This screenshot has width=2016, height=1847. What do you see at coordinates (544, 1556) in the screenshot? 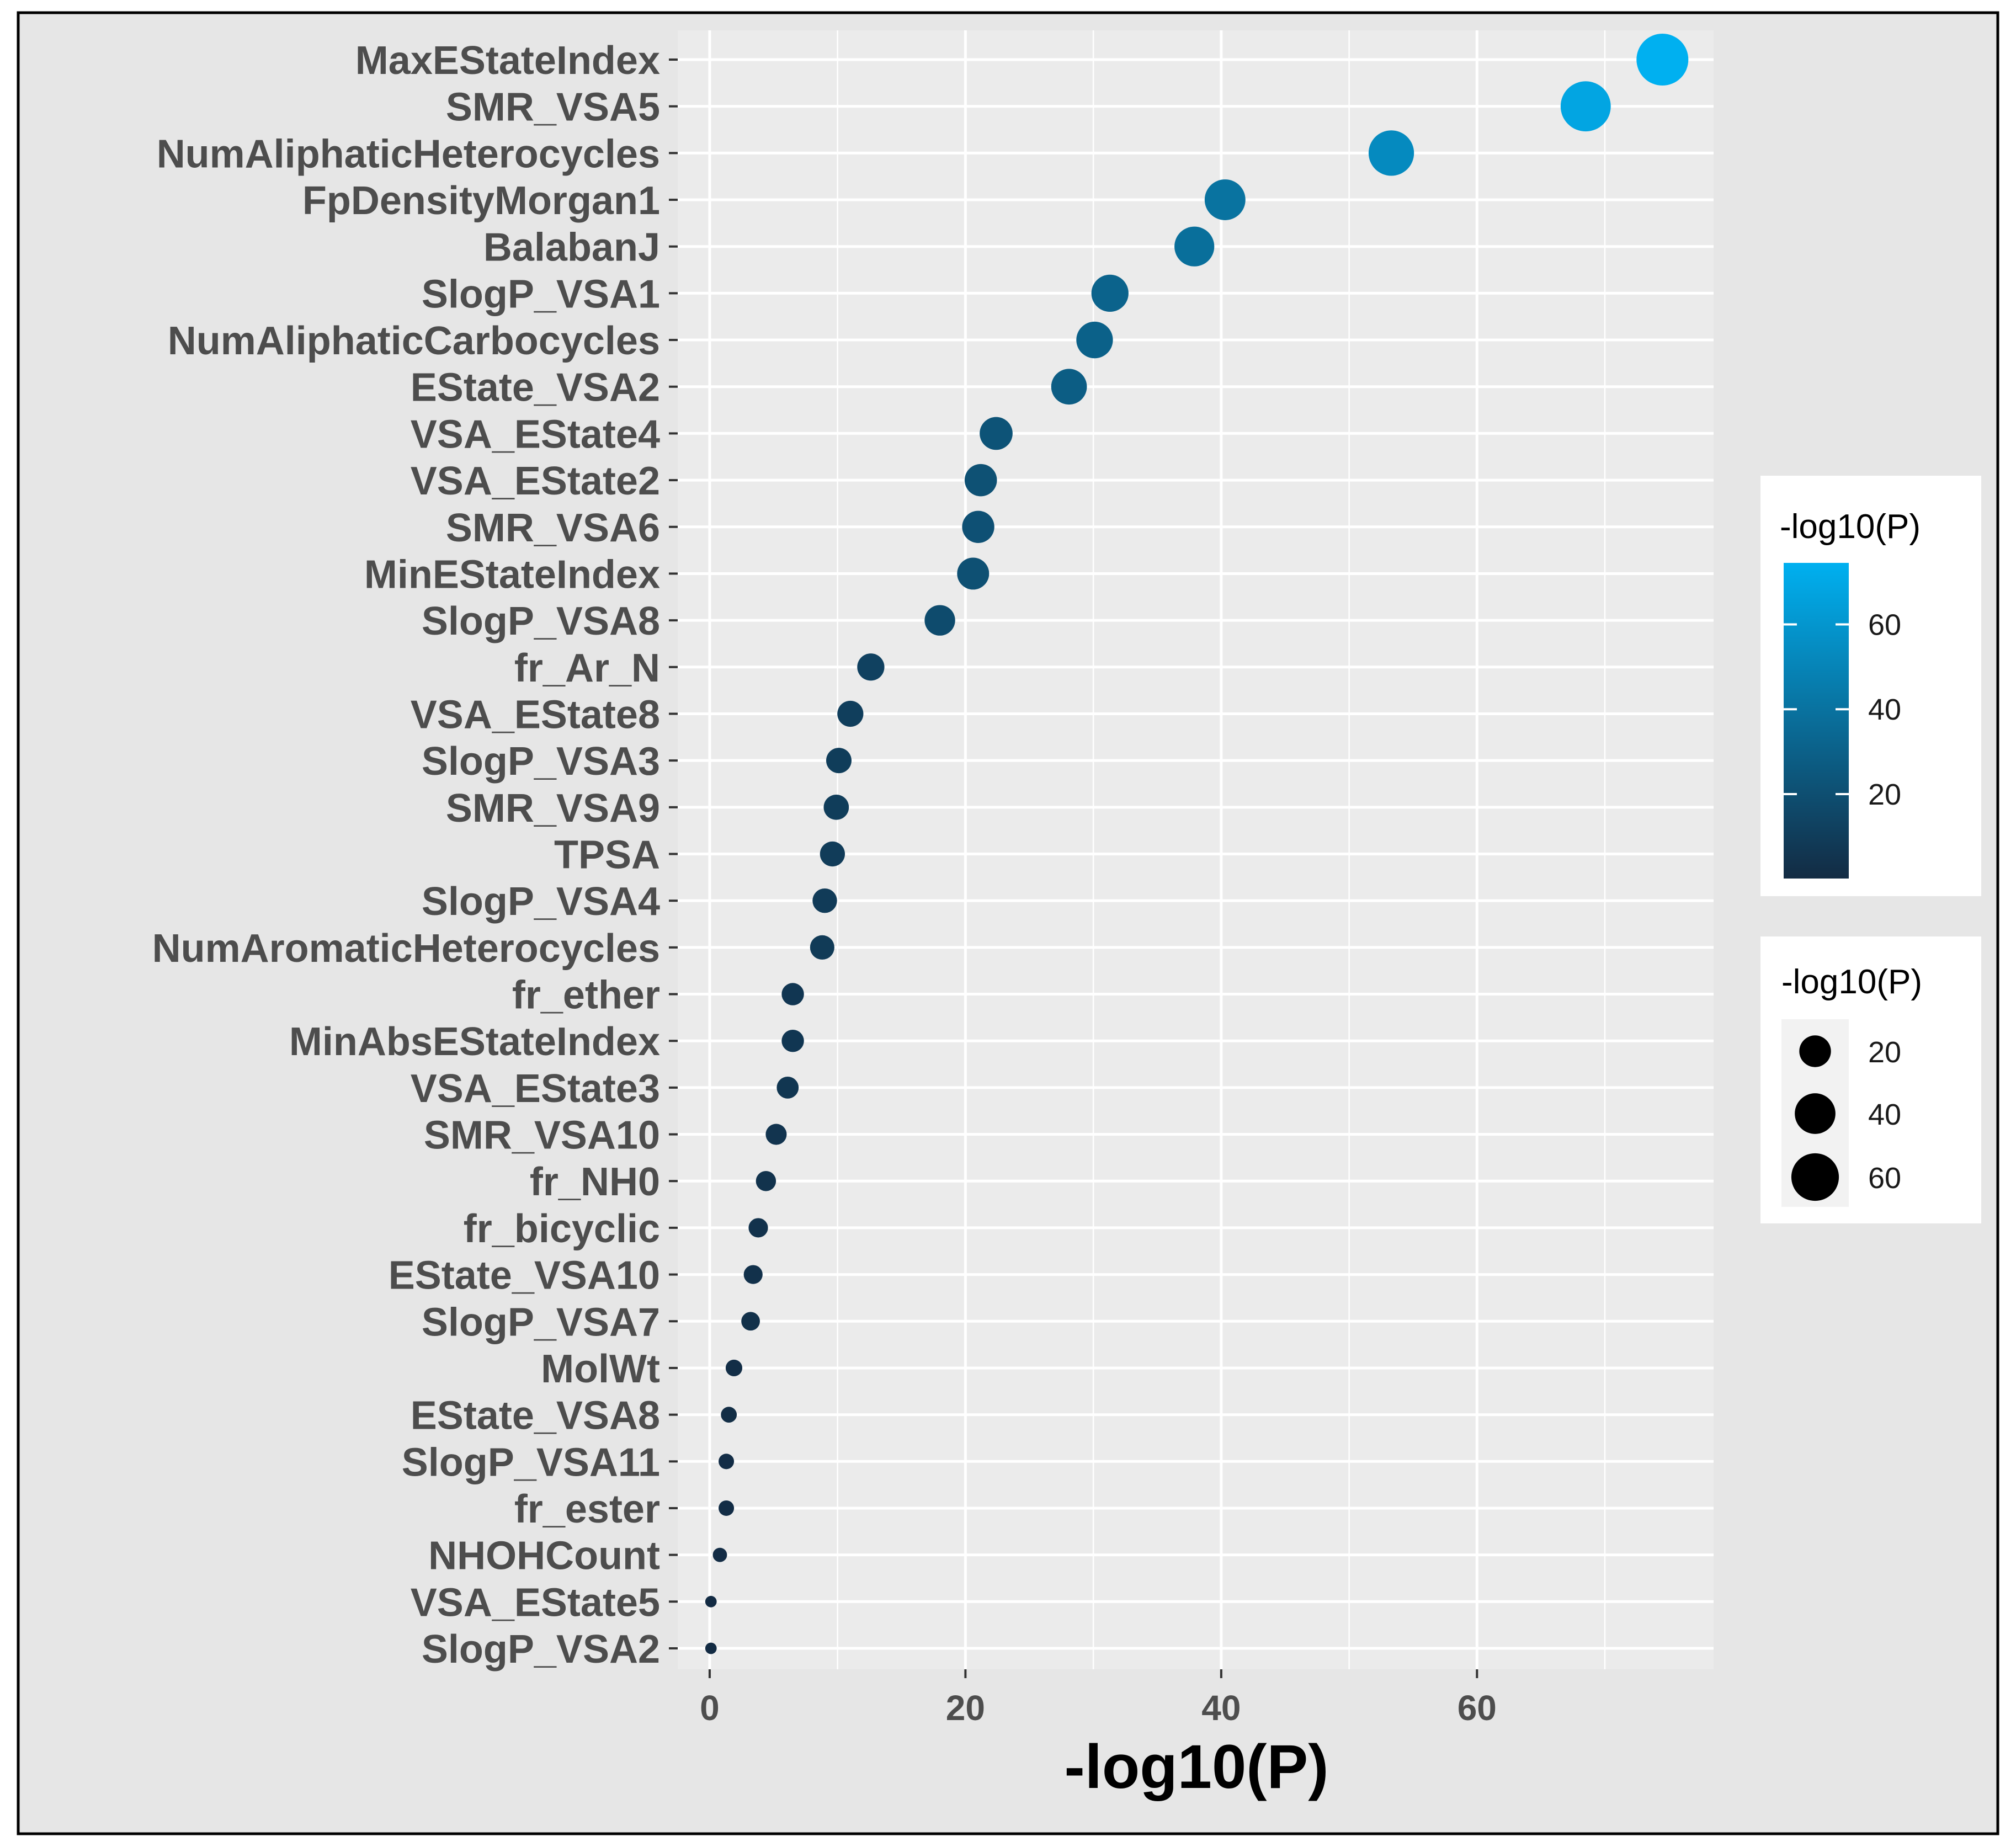
I see `y-tick-label: NHOHCount` at bounding box center [544, 1556].